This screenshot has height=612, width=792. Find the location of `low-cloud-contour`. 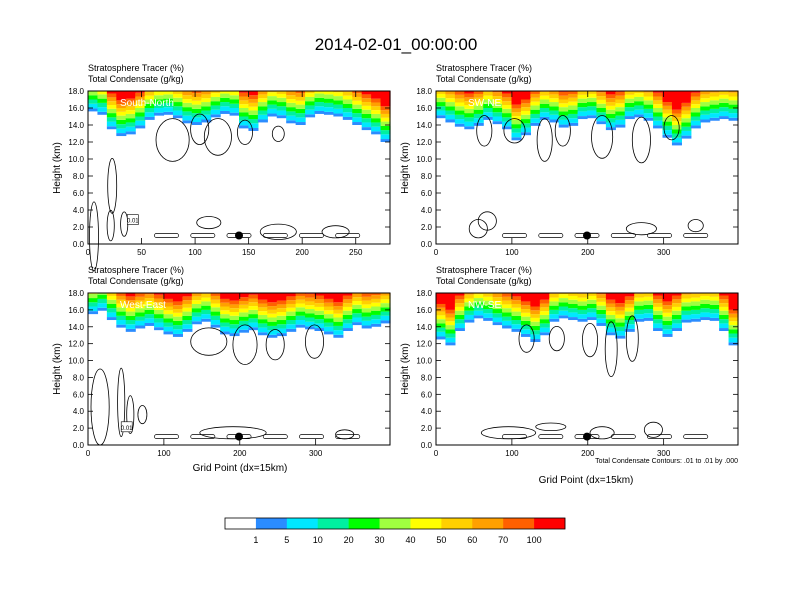

low-cloud-contour is located at coordinates (623, 235).